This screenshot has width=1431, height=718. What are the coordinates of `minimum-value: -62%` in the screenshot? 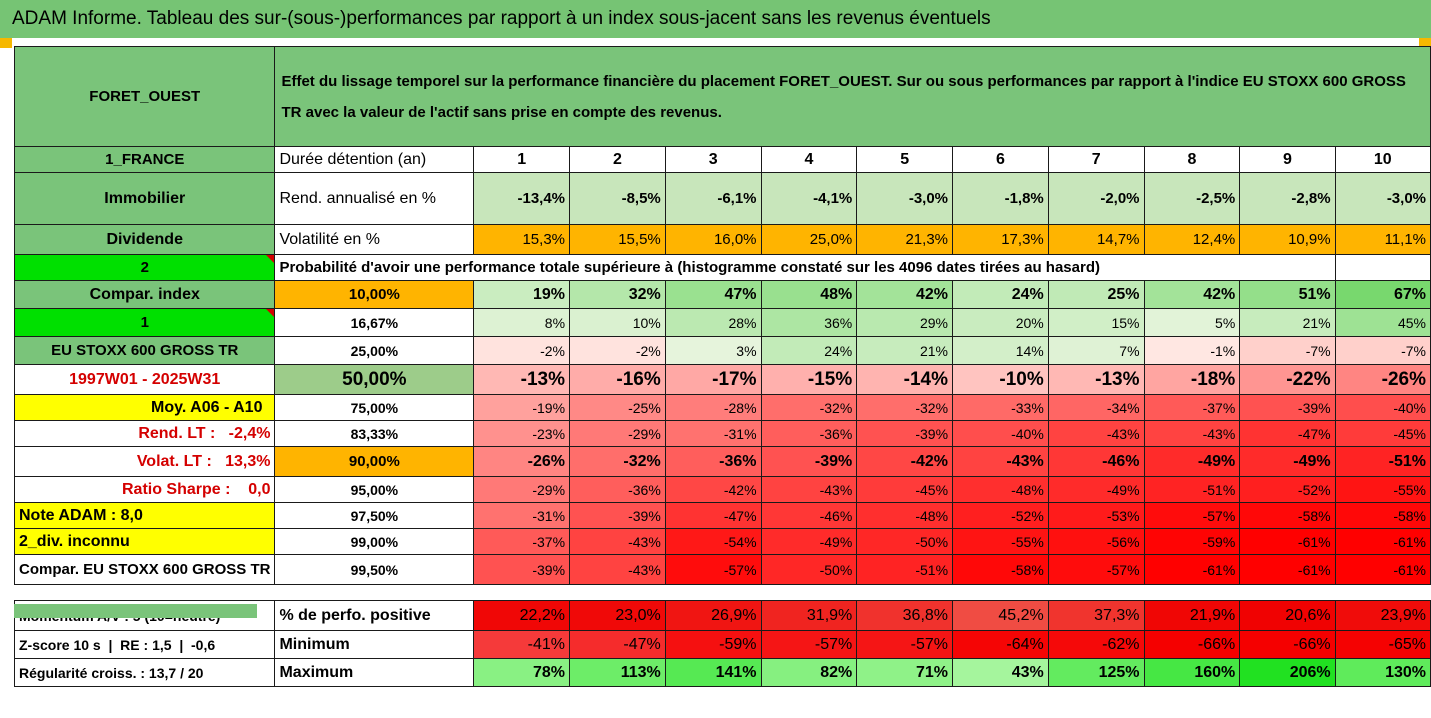 It's located at (1096, 644).